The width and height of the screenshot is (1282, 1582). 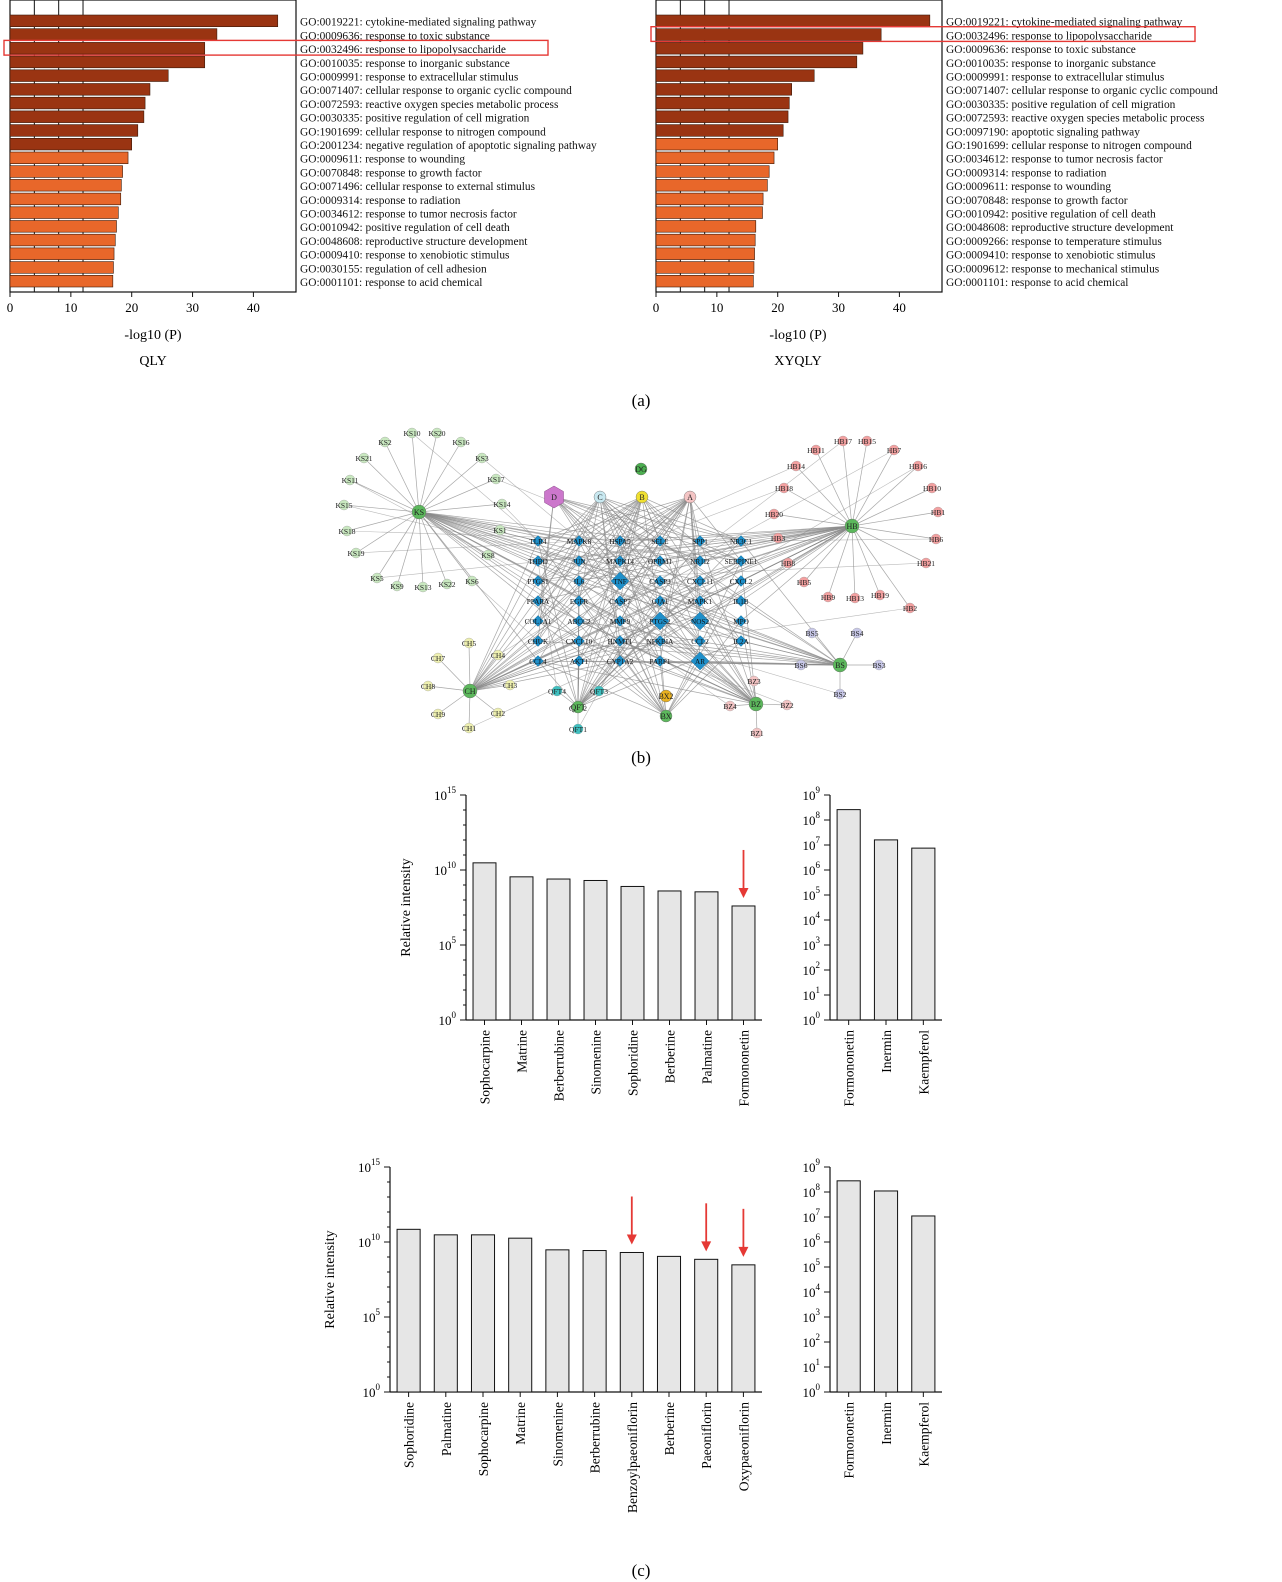 I want to click on network-edges, so click(x=641, y=583).